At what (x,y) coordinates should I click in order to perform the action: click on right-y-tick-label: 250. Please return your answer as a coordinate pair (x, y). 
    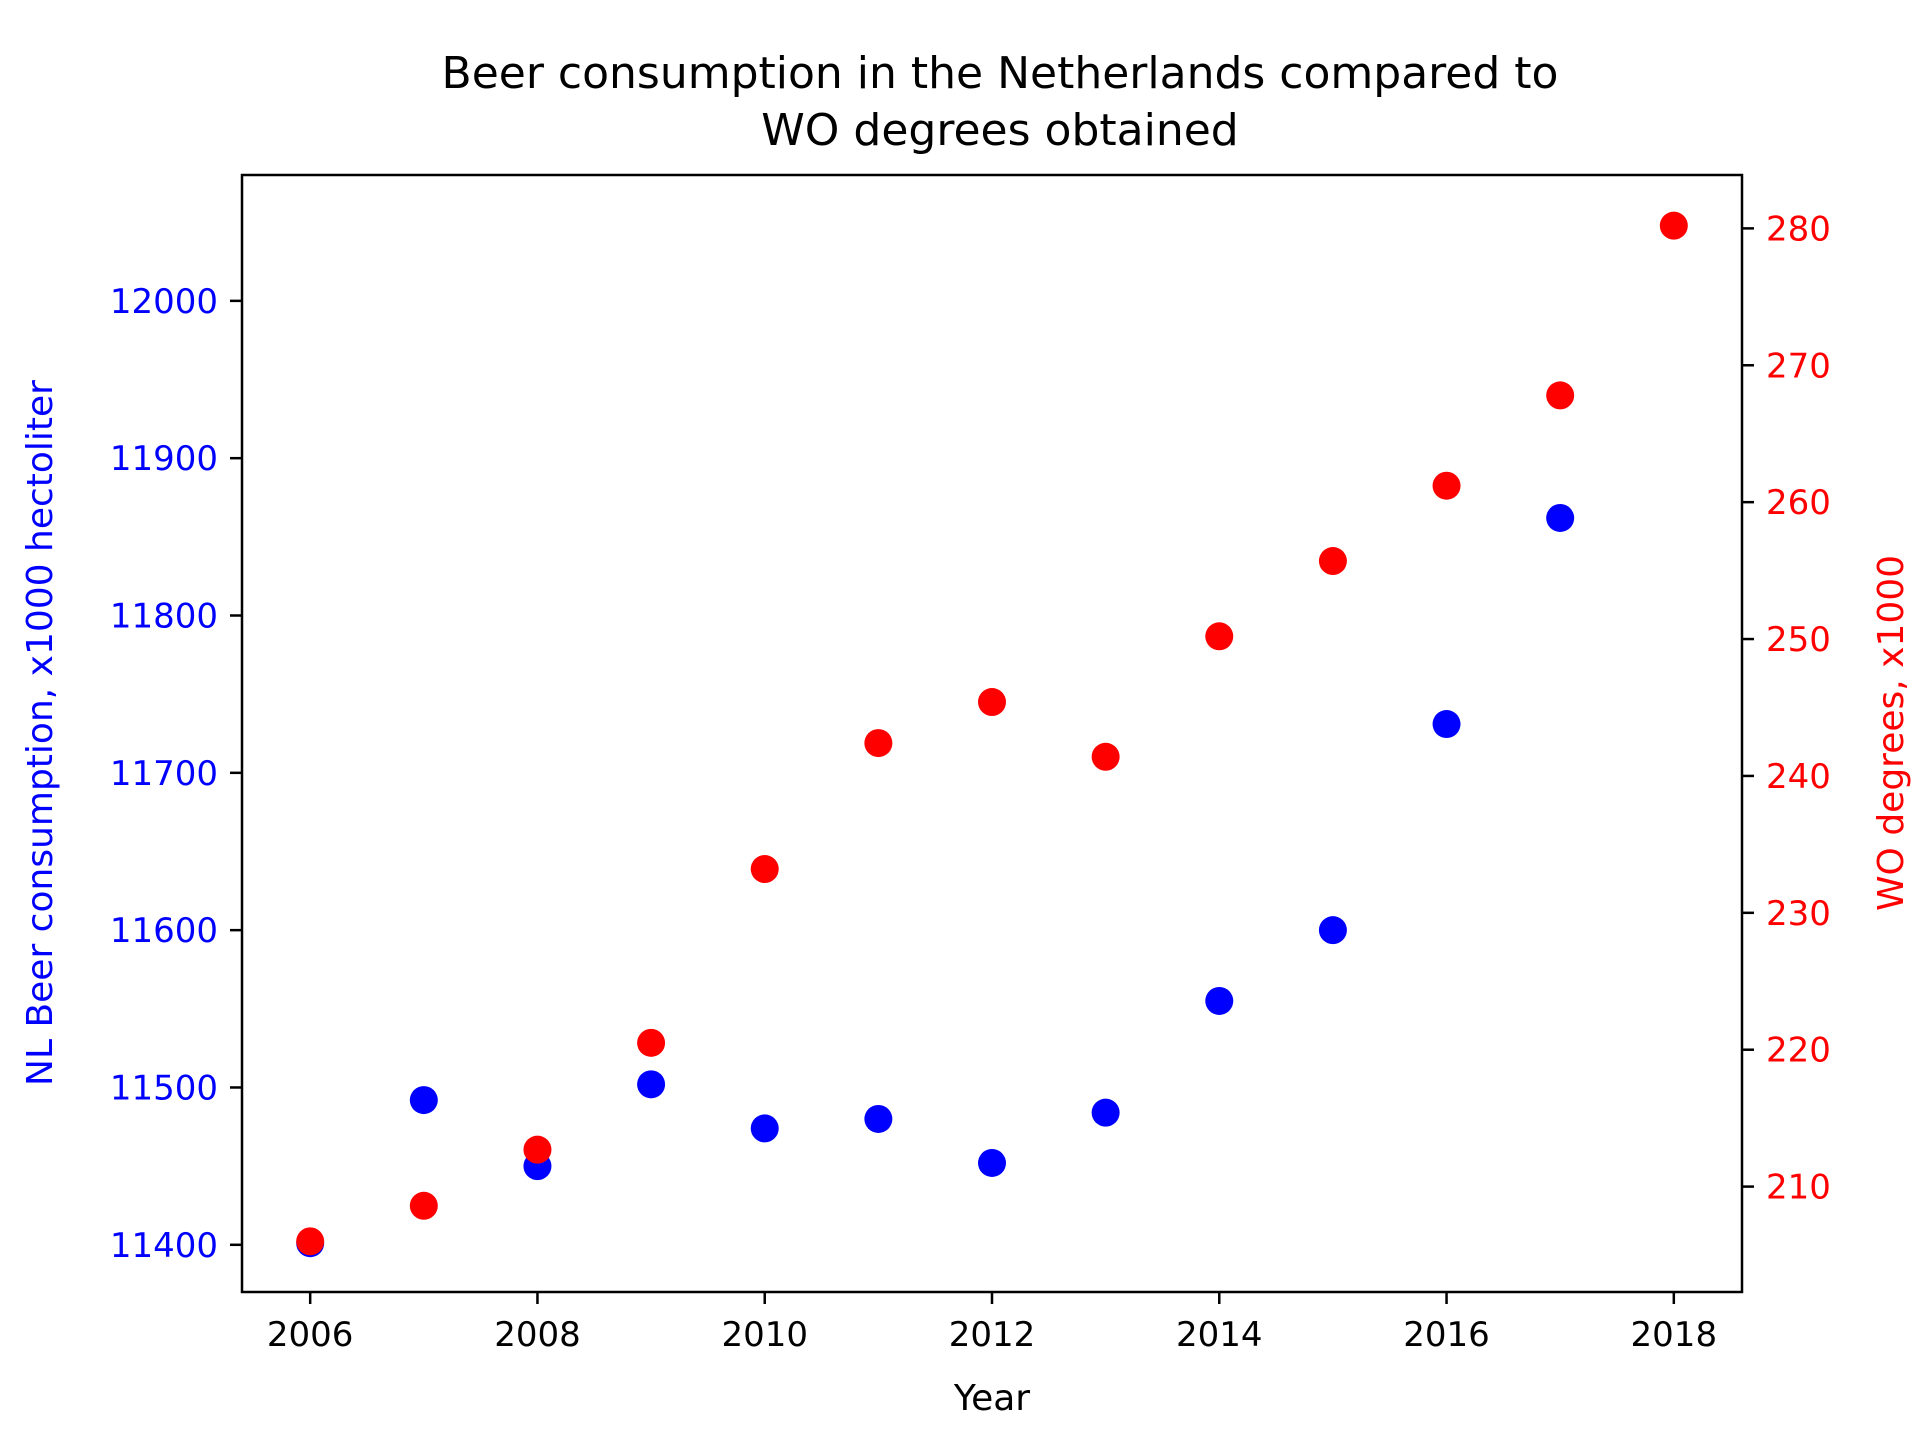
    Looking at the image, I should click on (1798, 640).